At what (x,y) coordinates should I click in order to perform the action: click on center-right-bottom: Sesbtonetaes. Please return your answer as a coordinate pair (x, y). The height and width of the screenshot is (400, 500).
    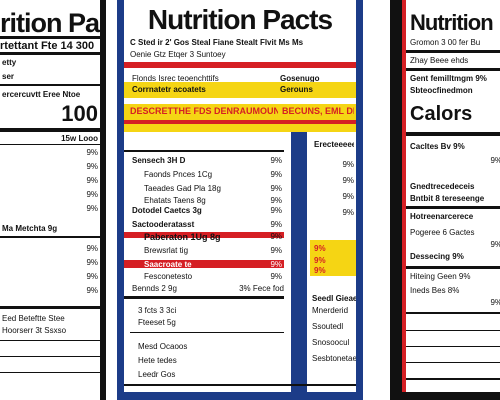
    Looking at the image, I should click on (334, 358).